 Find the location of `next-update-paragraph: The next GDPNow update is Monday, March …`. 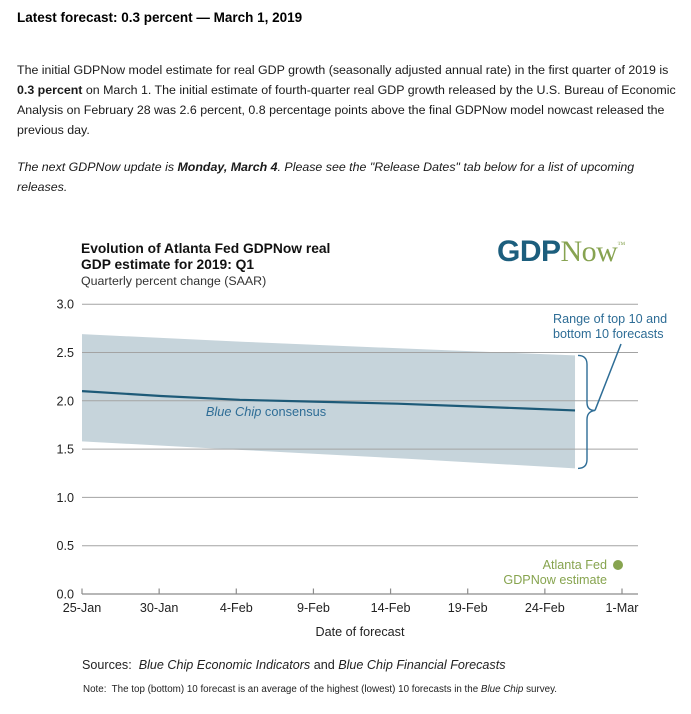

next-update-paragraph: The next GDPNow update is Monday, March … is located at coordinates (349, 178).